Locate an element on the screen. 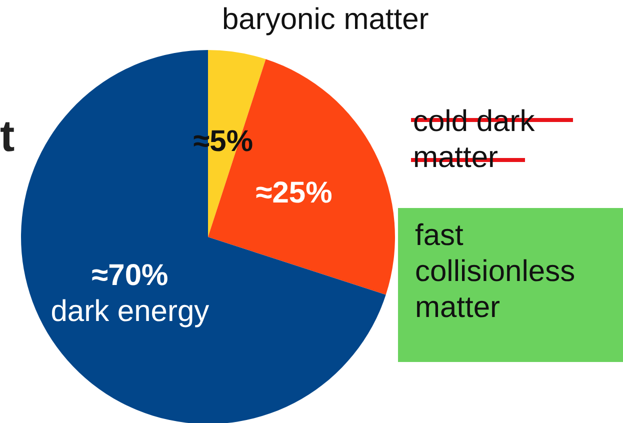 This screenshot has width=623, height=423. text: t is located at coordinates (7, 137).